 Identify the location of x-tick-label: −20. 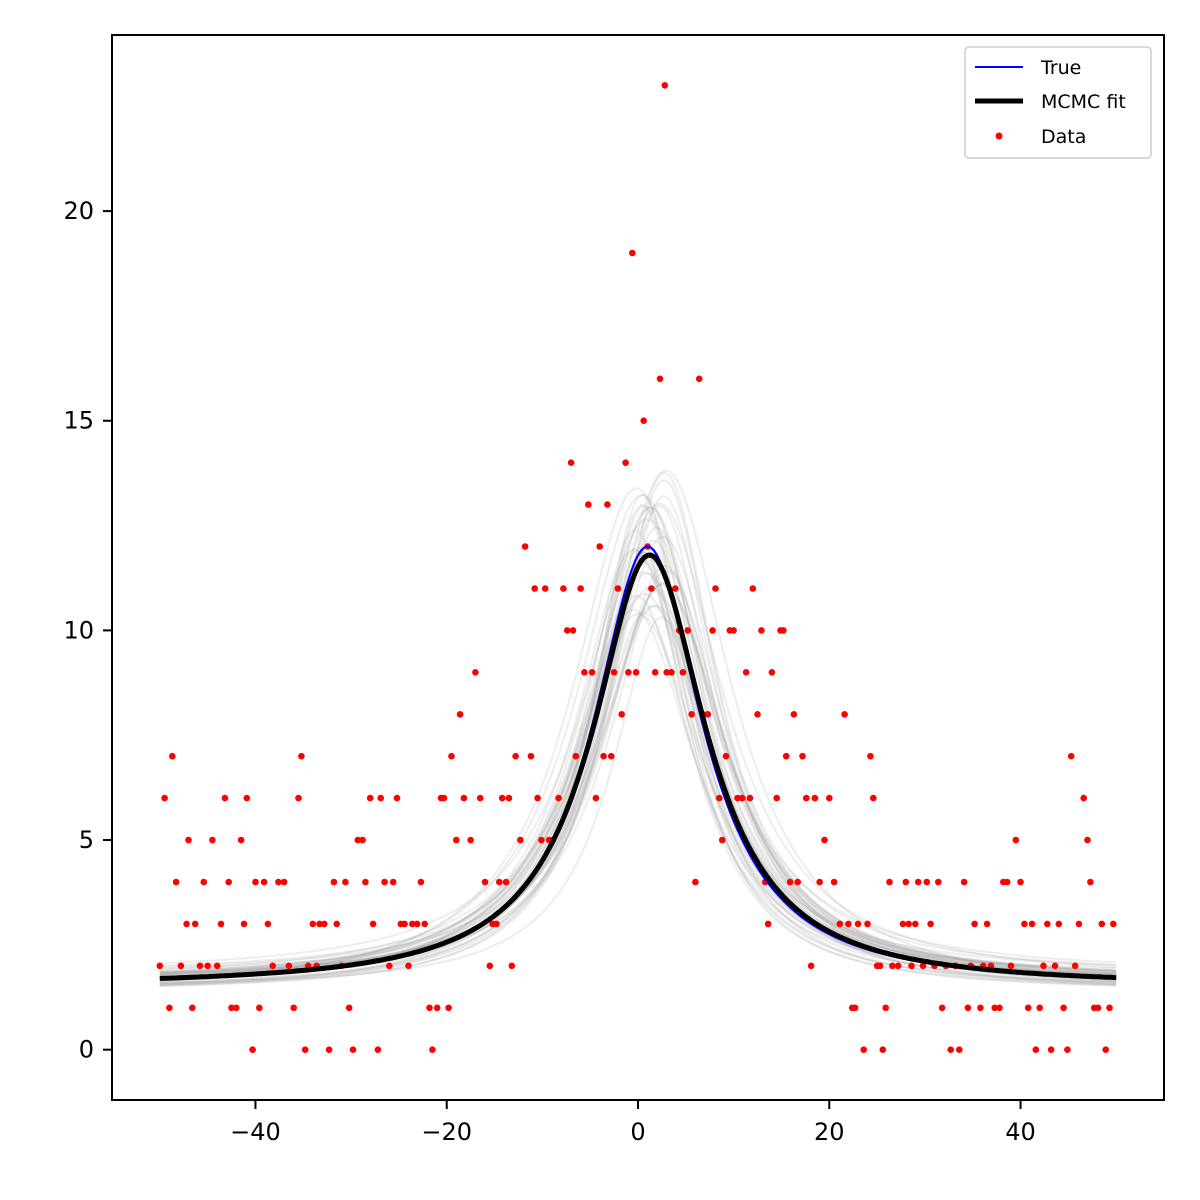
(446, 1132).